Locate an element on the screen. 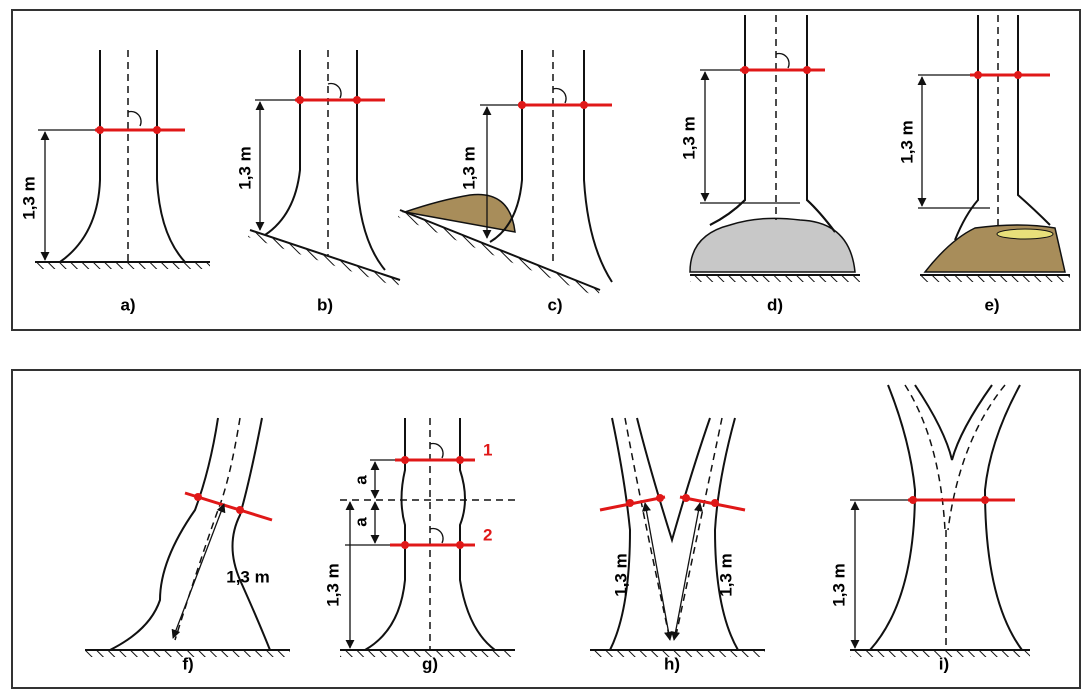  panel-label: a) is located at coordinates (127, 304).